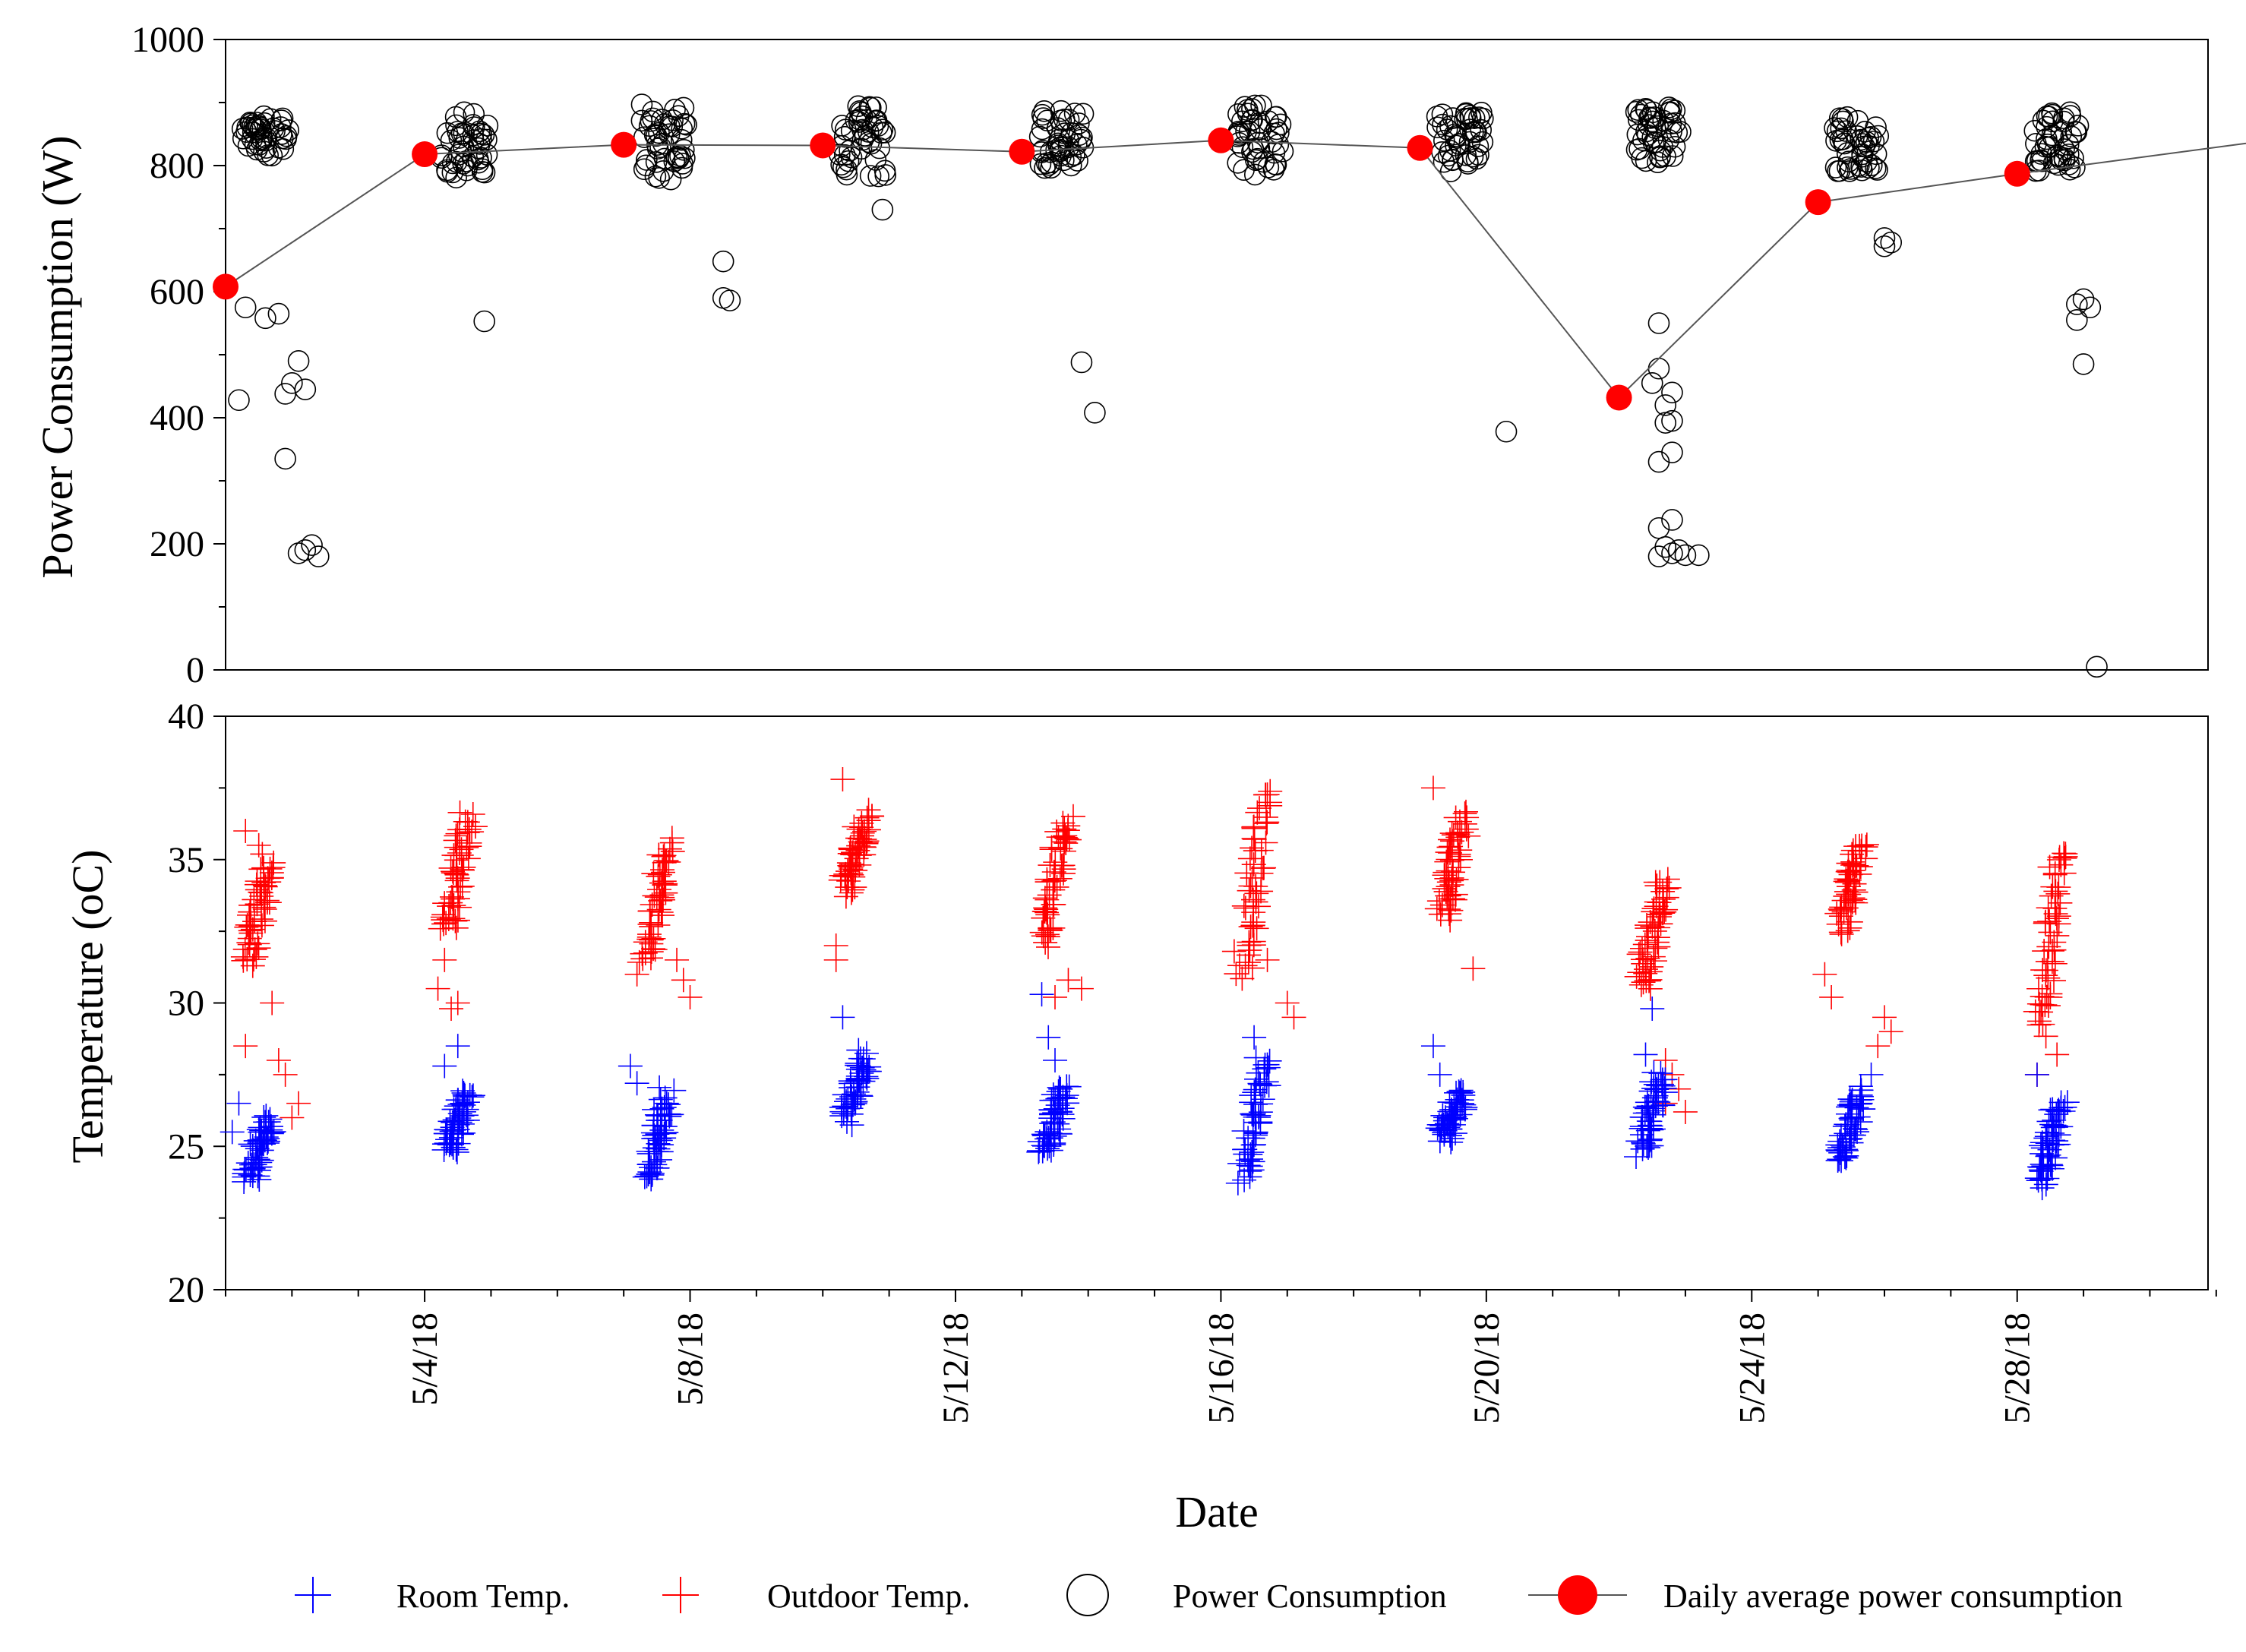 The image size is (2246, 1652). What do you see at coordinates (186, 1004) in the screenshot?
I see `y-tick-label: 30` at bounding box center [186, 1004].